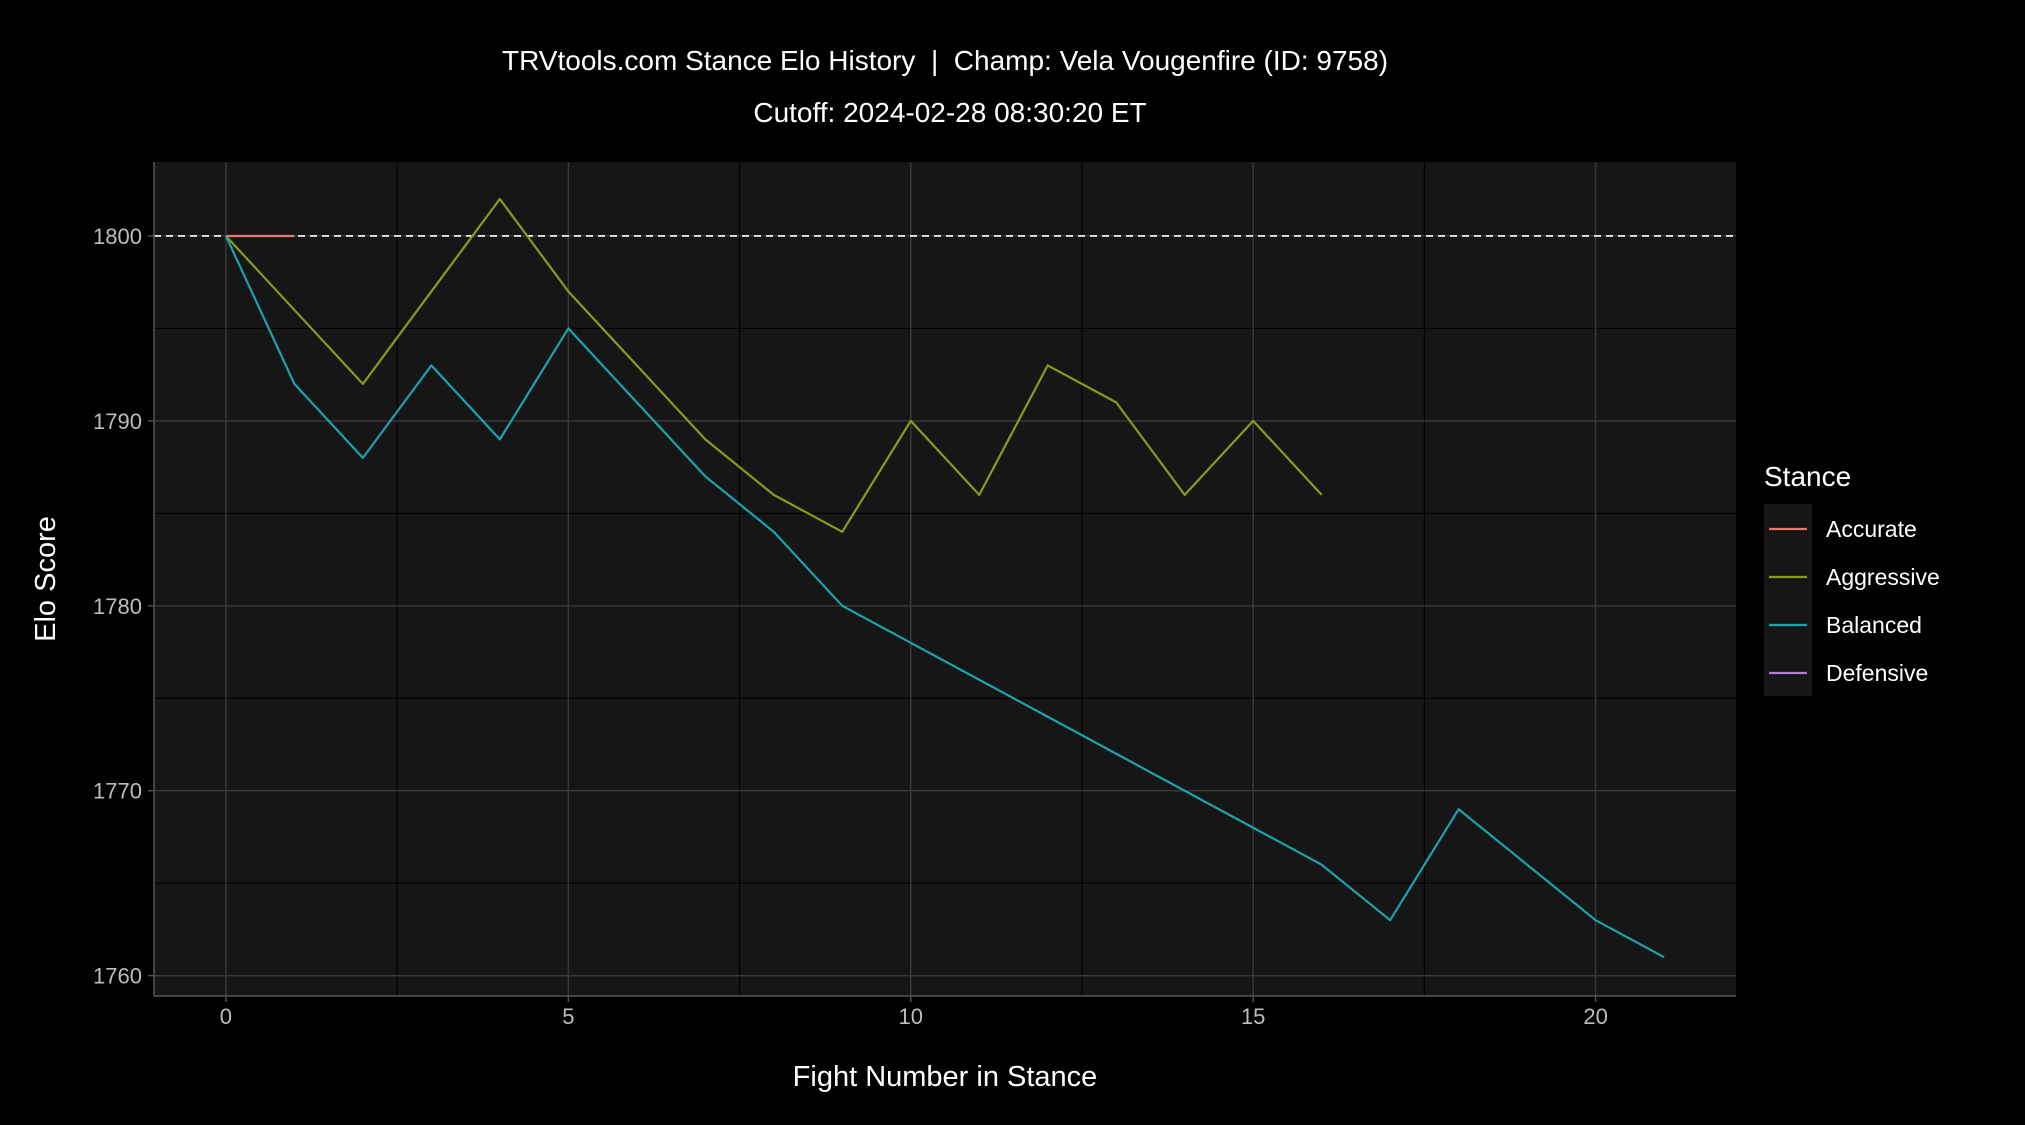  I want to click on y-axis-title: Elo Score, so click(46, 579).